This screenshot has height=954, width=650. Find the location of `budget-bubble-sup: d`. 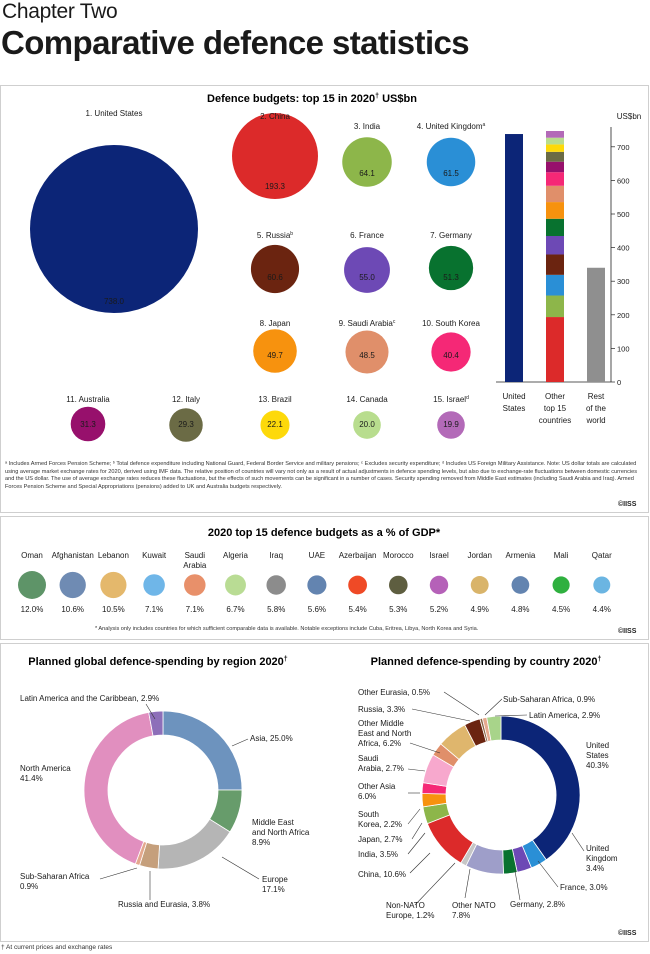

budget-bubble-sup: d is located at coordinates (467, 398).